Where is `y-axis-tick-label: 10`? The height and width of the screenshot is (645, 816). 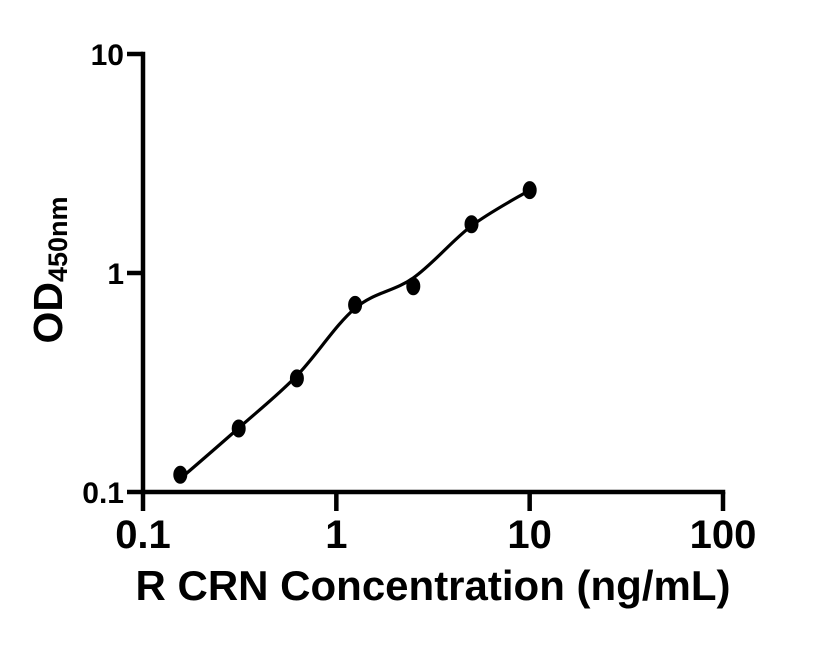
y-axis-tick-label: 10 is located at coordinates (107, 55).